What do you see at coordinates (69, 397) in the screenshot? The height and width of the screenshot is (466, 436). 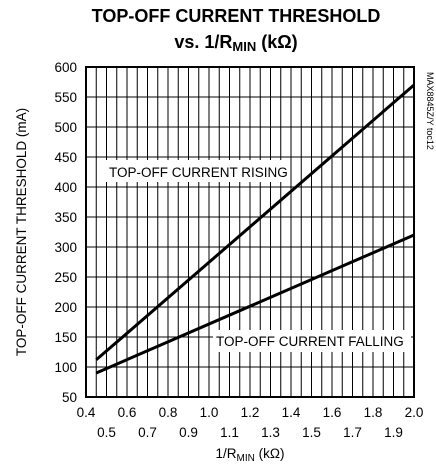 I see `y-tick-label: 50` at bounding box center [69, 397].